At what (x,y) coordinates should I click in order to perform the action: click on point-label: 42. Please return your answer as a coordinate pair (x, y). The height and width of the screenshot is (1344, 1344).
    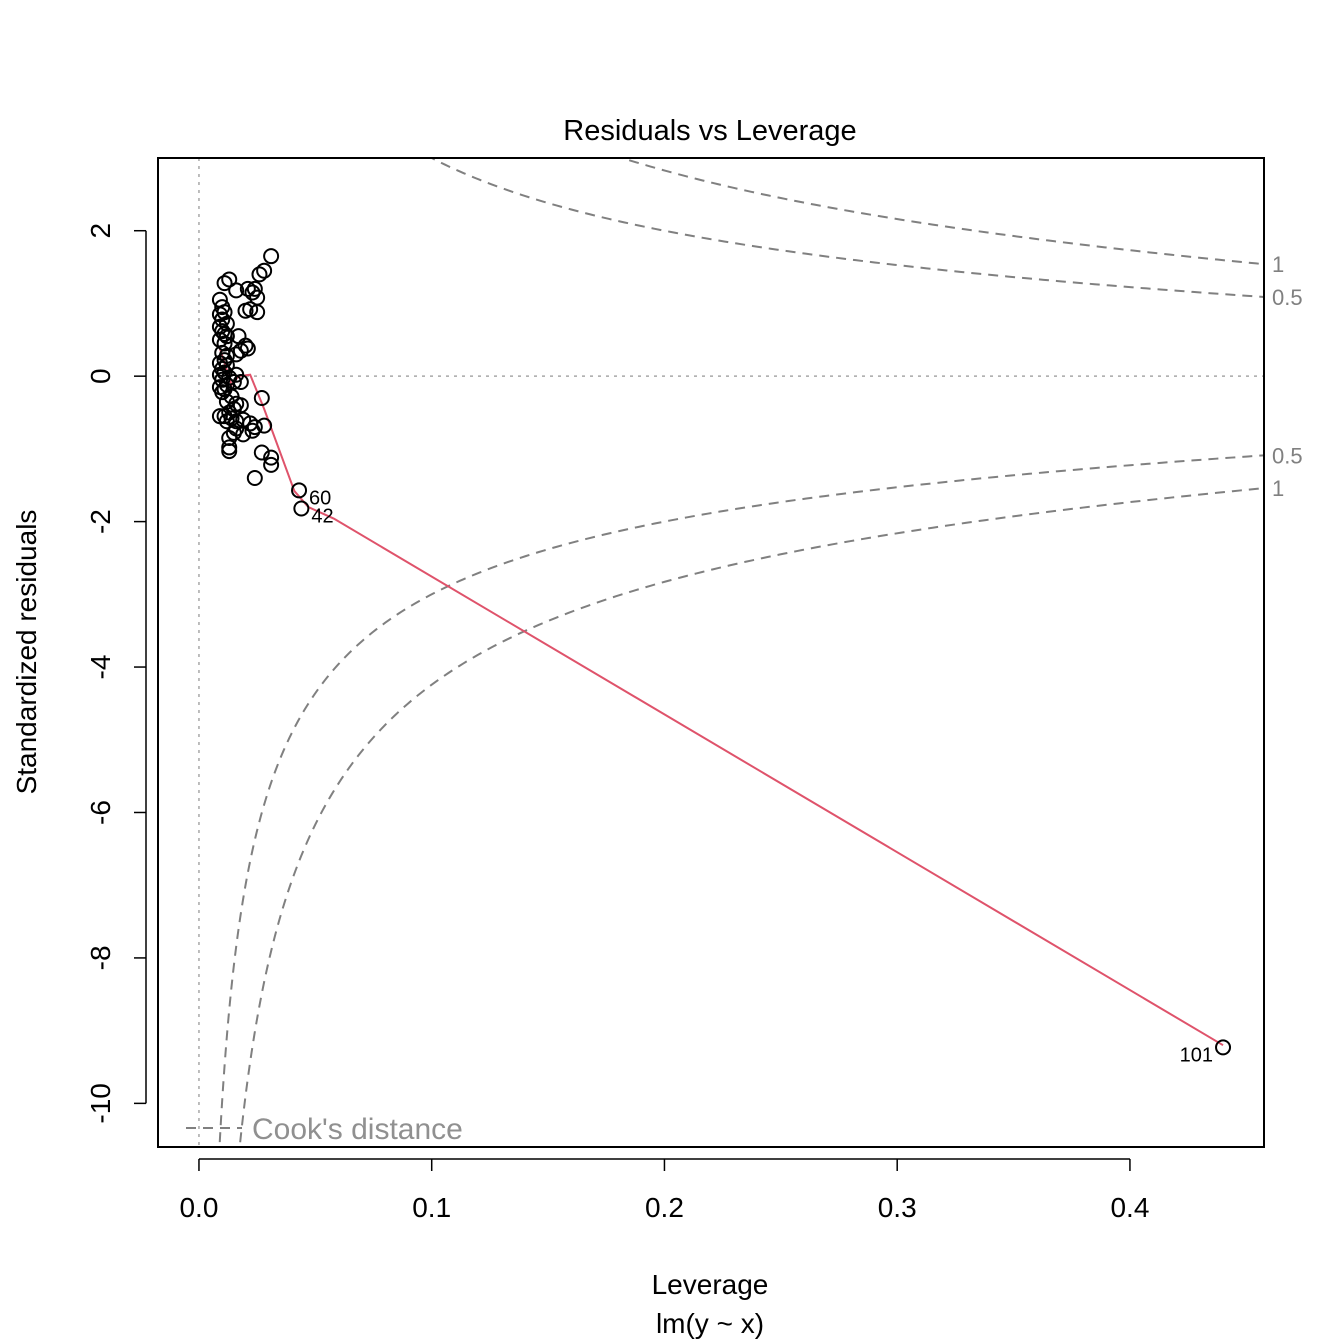
    Looking at the image, I should click on (322, 517).